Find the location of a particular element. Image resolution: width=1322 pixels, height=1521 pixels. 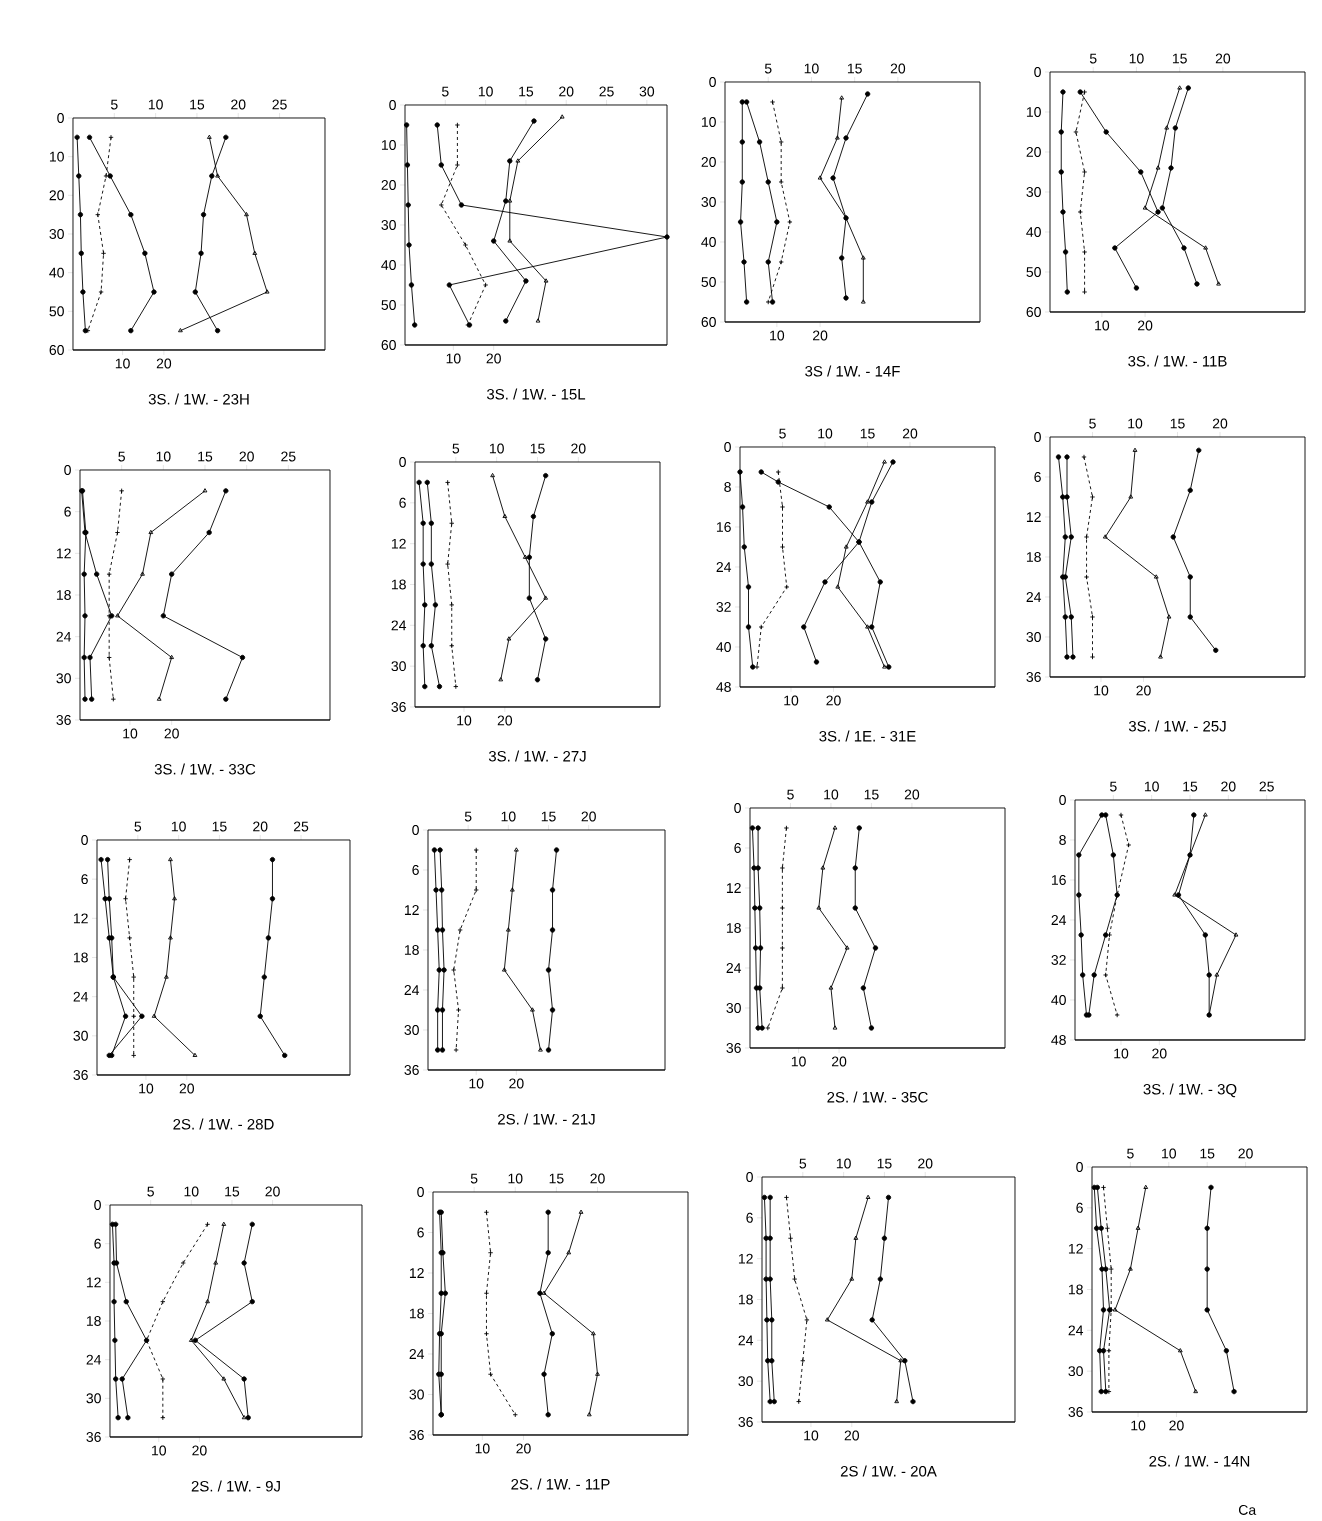

text: 2S / 1W. - 20A is located at coordinates (888, 1471).